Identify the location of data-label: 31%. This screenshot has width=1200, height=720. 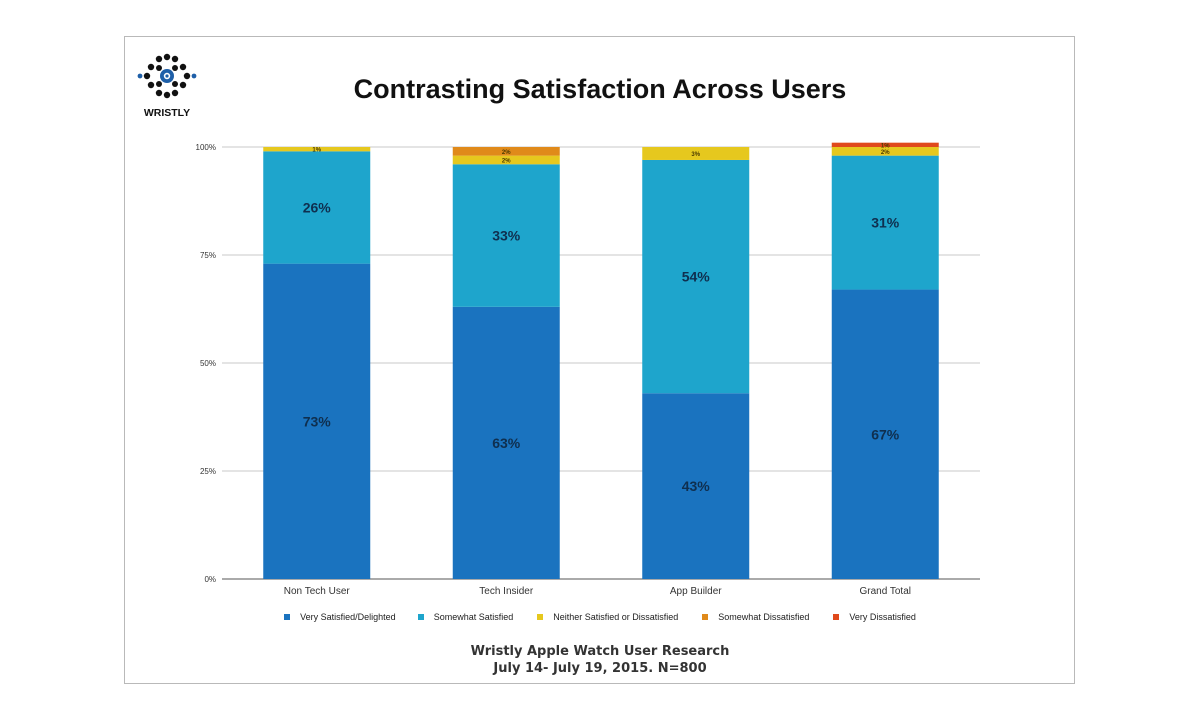
(885, 223).